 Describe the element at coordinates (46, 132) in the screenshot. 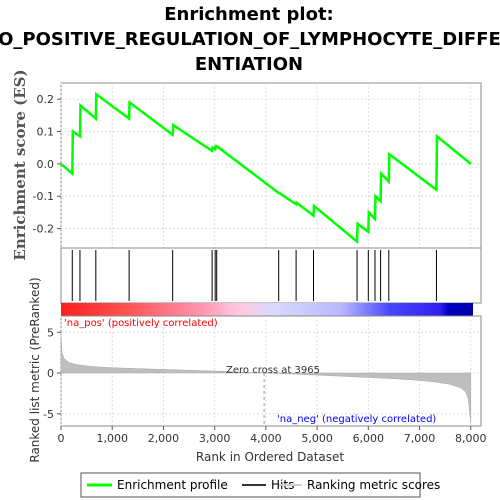

I see `es-y-tick-label: 0.1` at that location.